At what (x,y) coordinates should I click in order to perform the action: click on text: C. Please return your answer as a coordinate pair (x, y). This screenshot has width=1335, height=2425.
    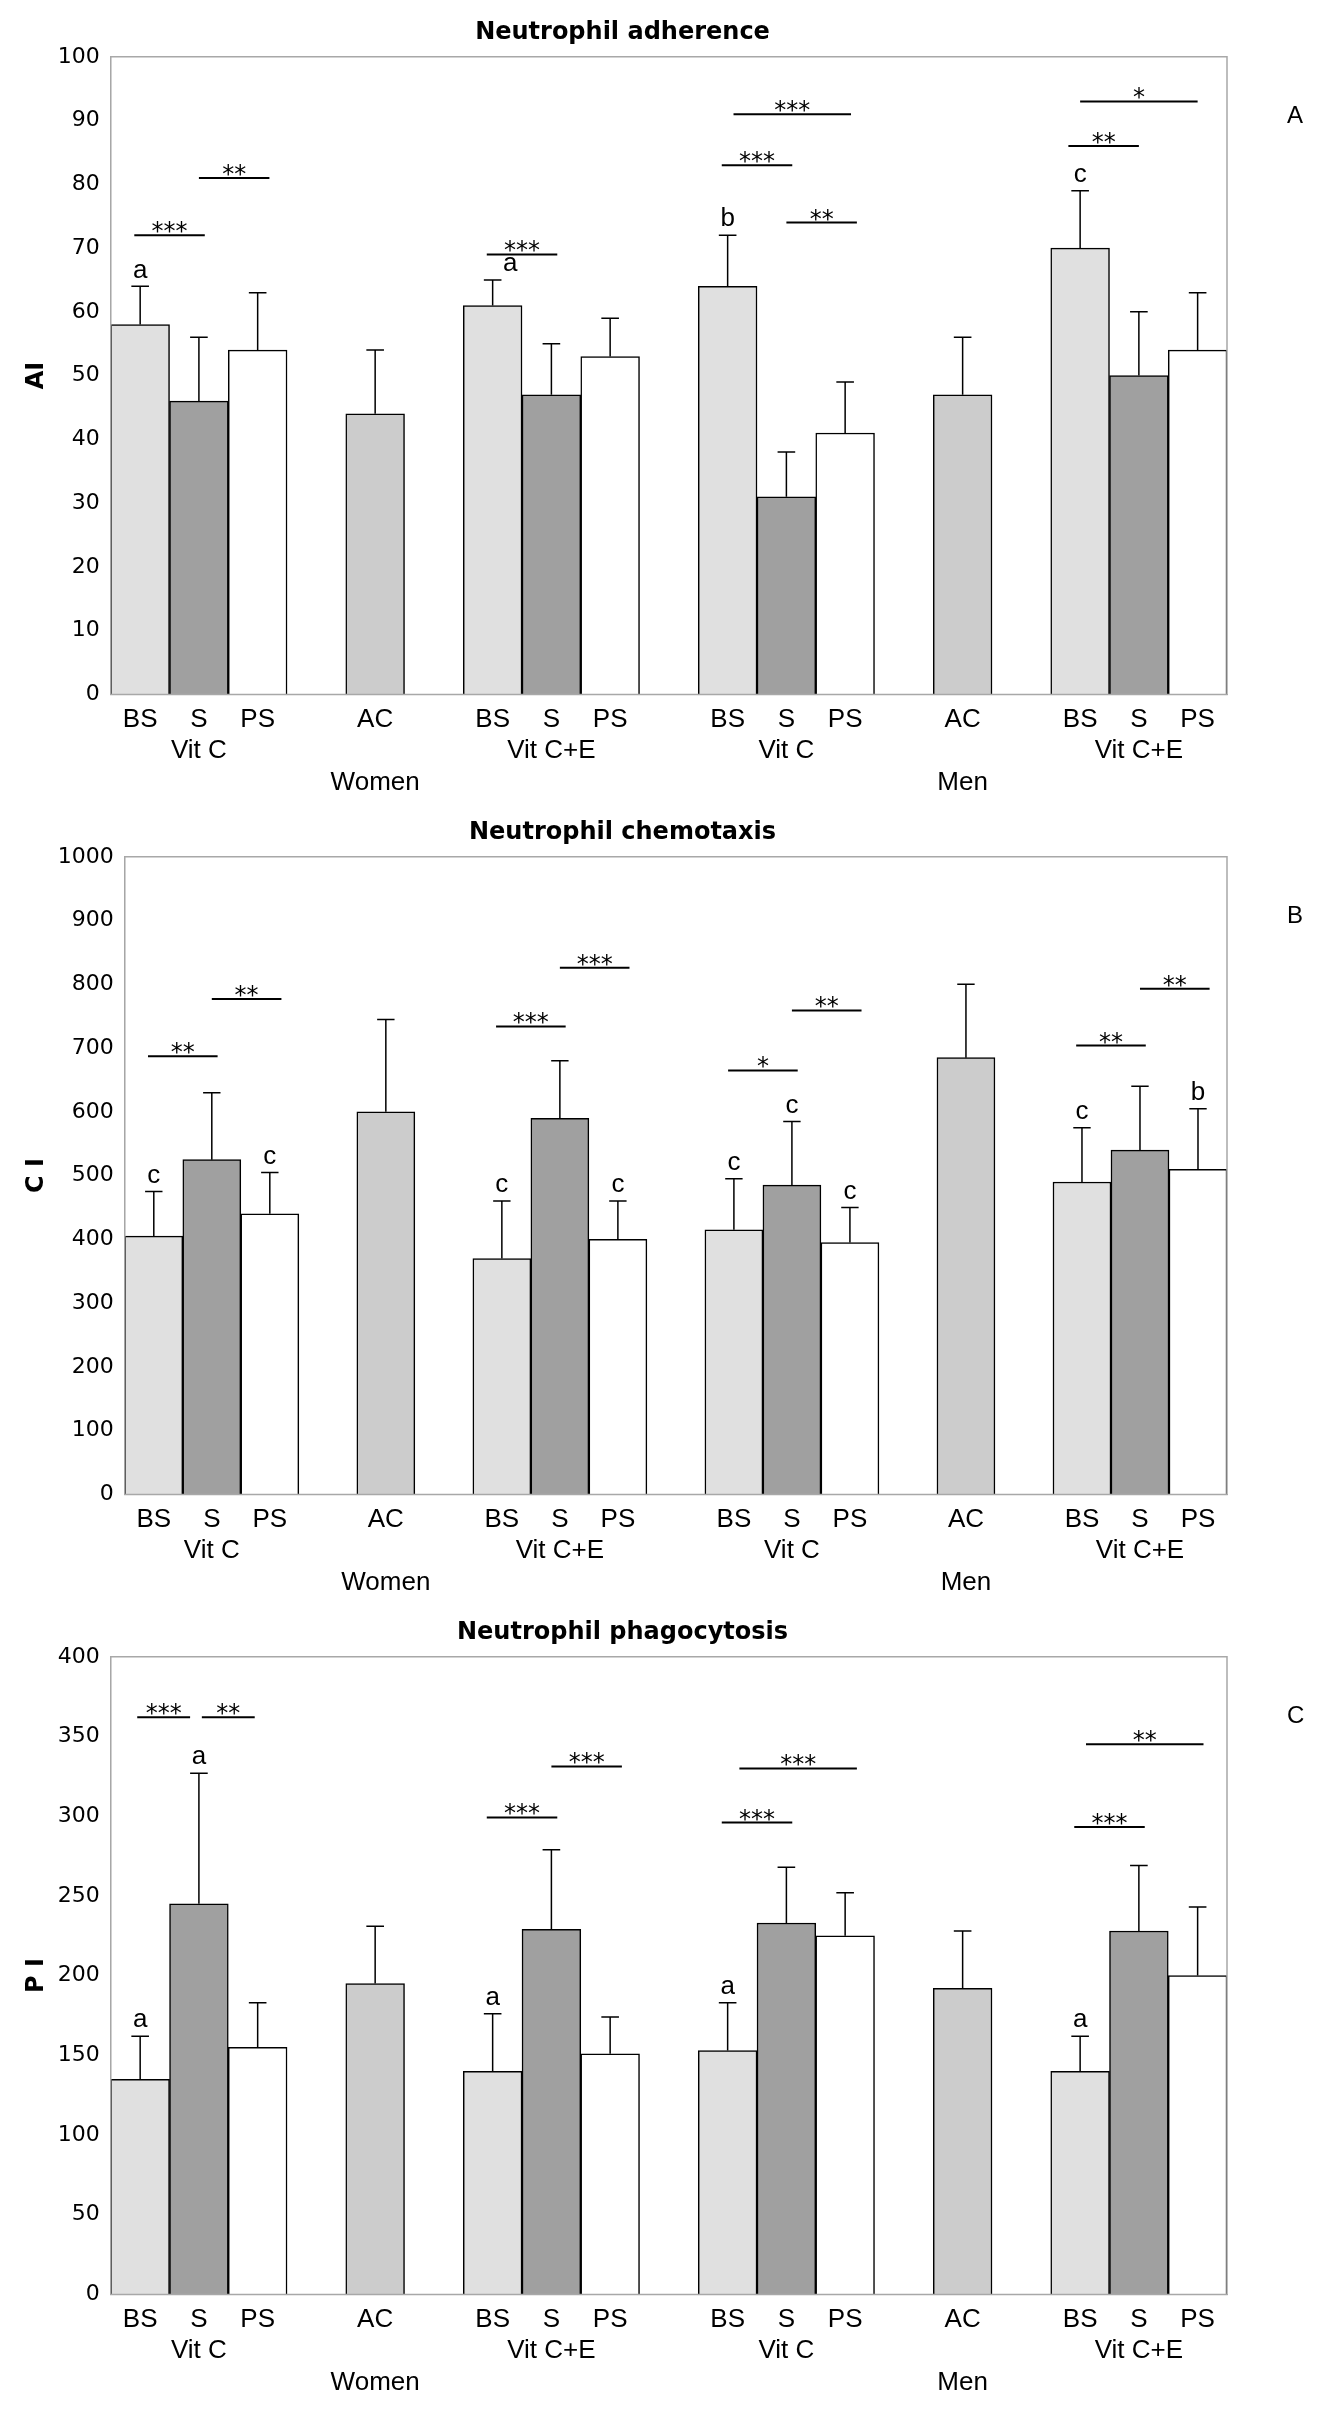
    Looking at the image, I should click on (1296, 1715).